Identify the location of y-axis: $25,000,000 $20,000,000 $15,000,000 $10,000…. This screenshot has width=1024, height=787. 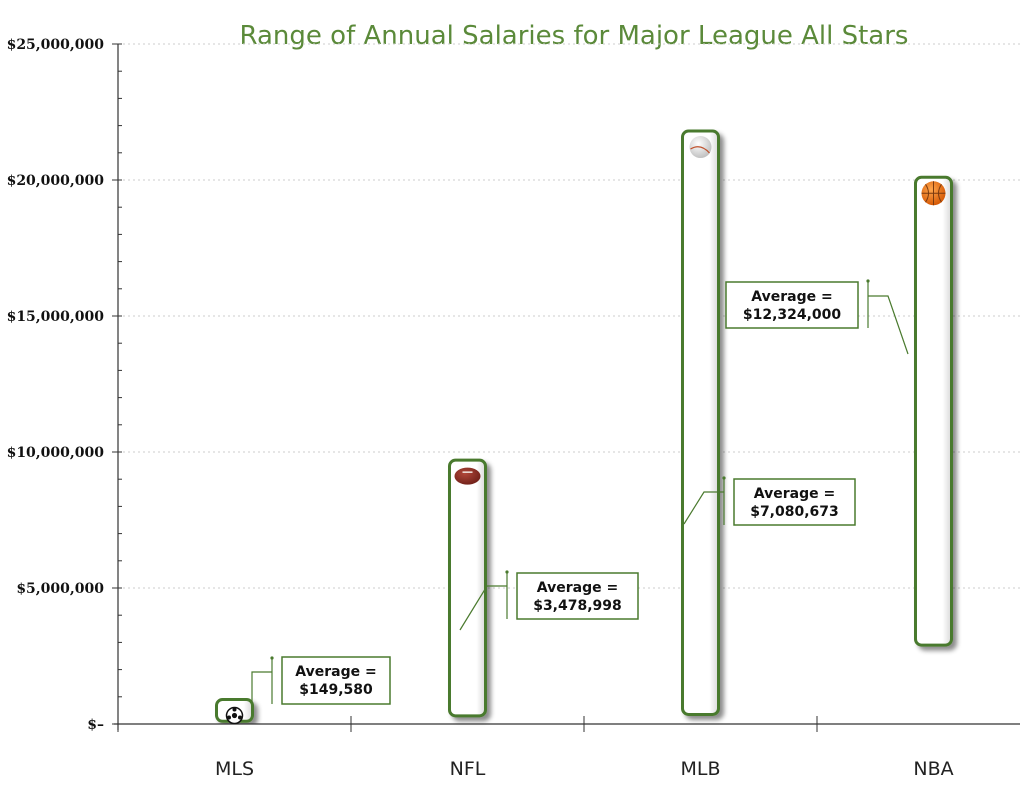
(64, 385).